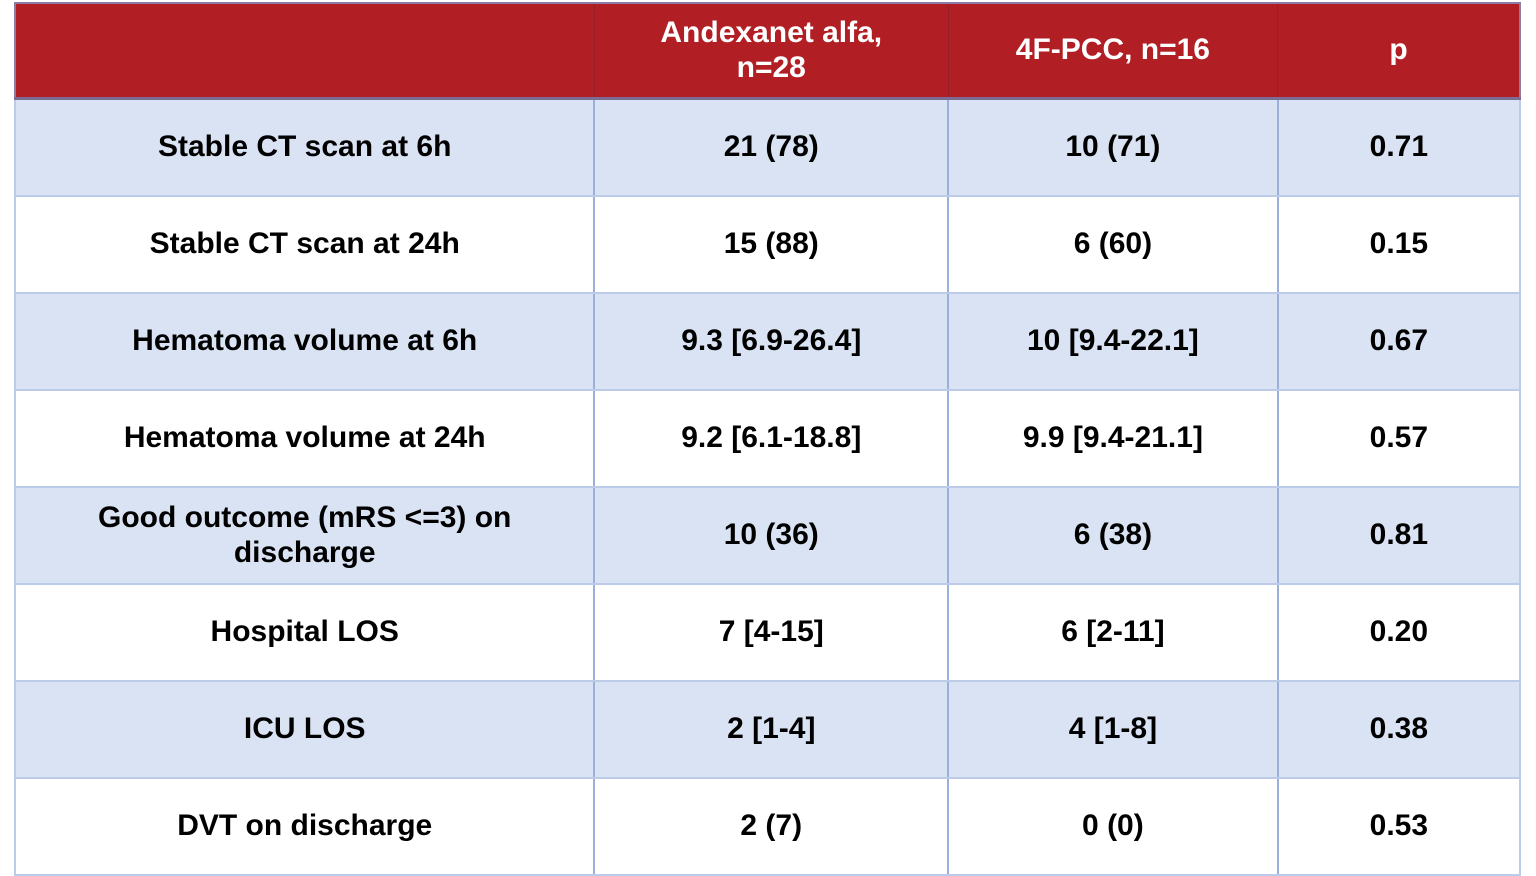 This screenshot has width=1536, height=876. Describe the element at coordinates (304, 147) in the screenshot. I see `row-label-cell: Stable CT scan at 6h` at that location.